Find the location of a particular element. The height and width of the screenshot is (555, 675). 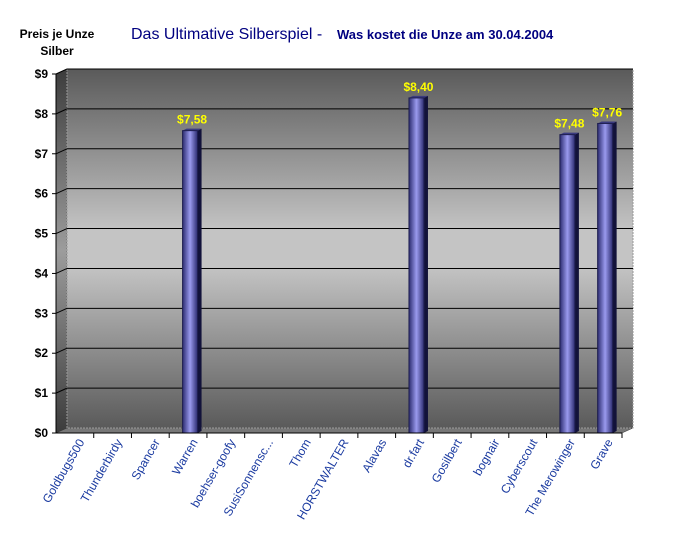

y-tick-label: $4 is located at coordinates (42, 273).